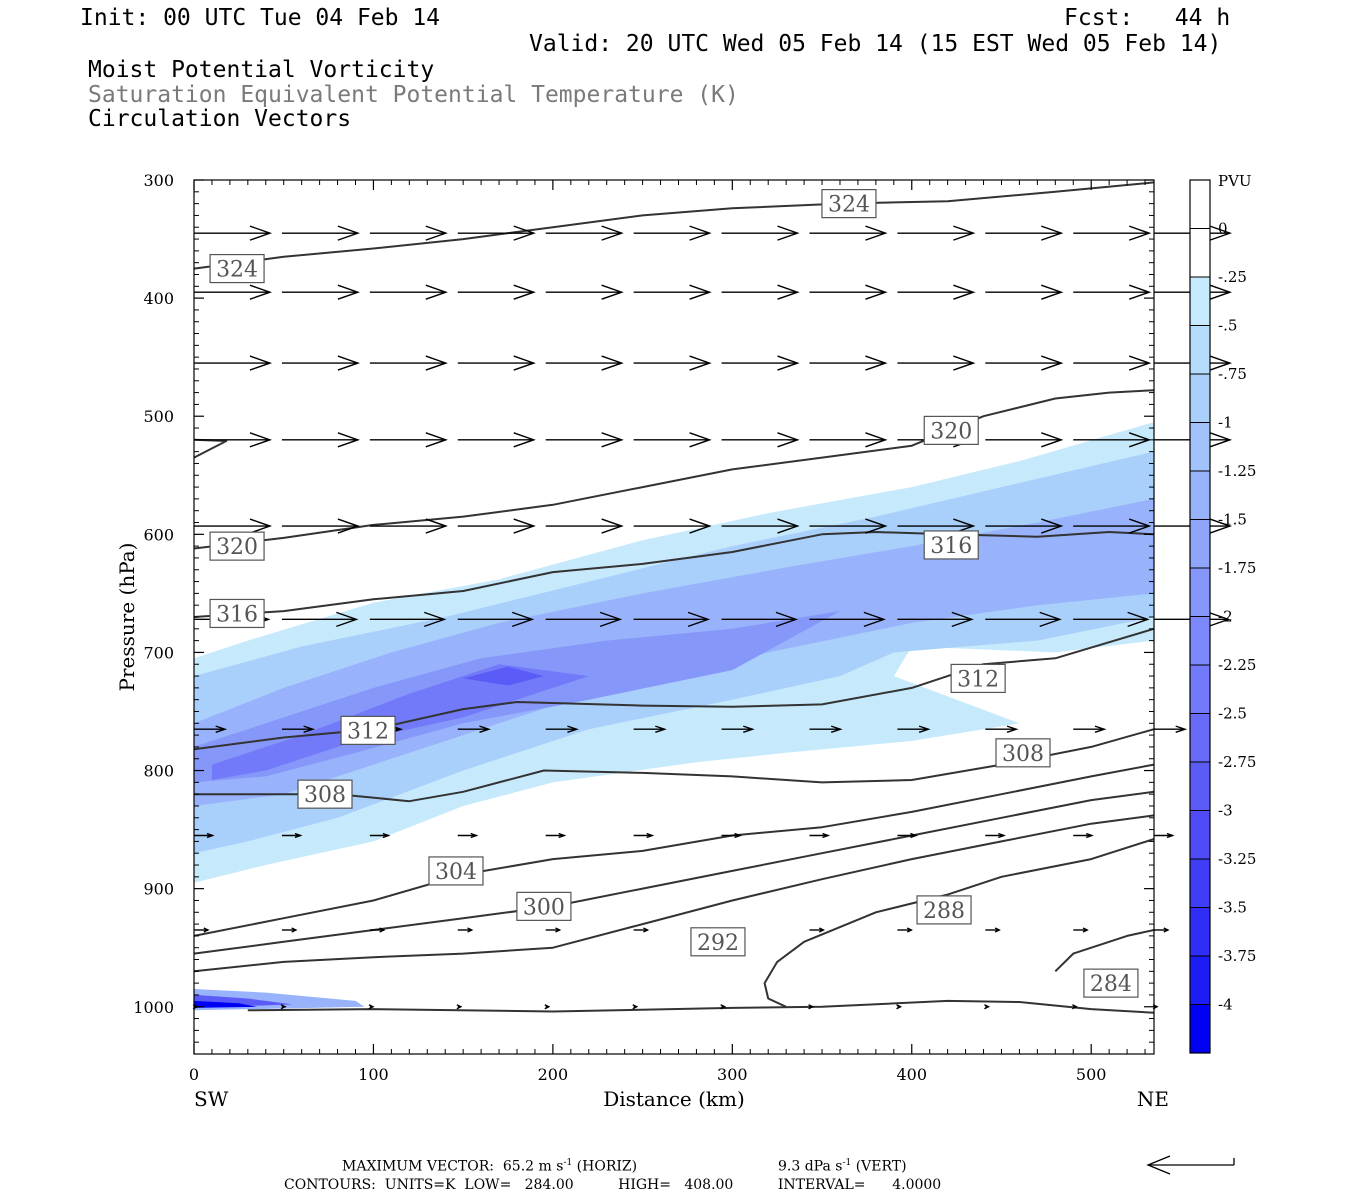 This screenshot has width=1350, height=1200. I want to click on contour-label-3: 320, so click(951, 430).